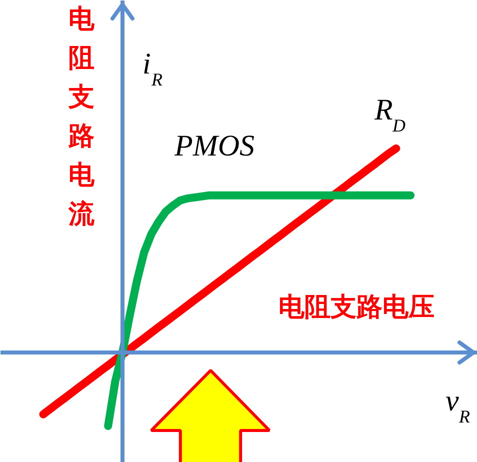 Image resolution: width=477 pixels, height=462 pixels. I want to click on x-axis-title: 电阻支路电压, so click(356, 307).